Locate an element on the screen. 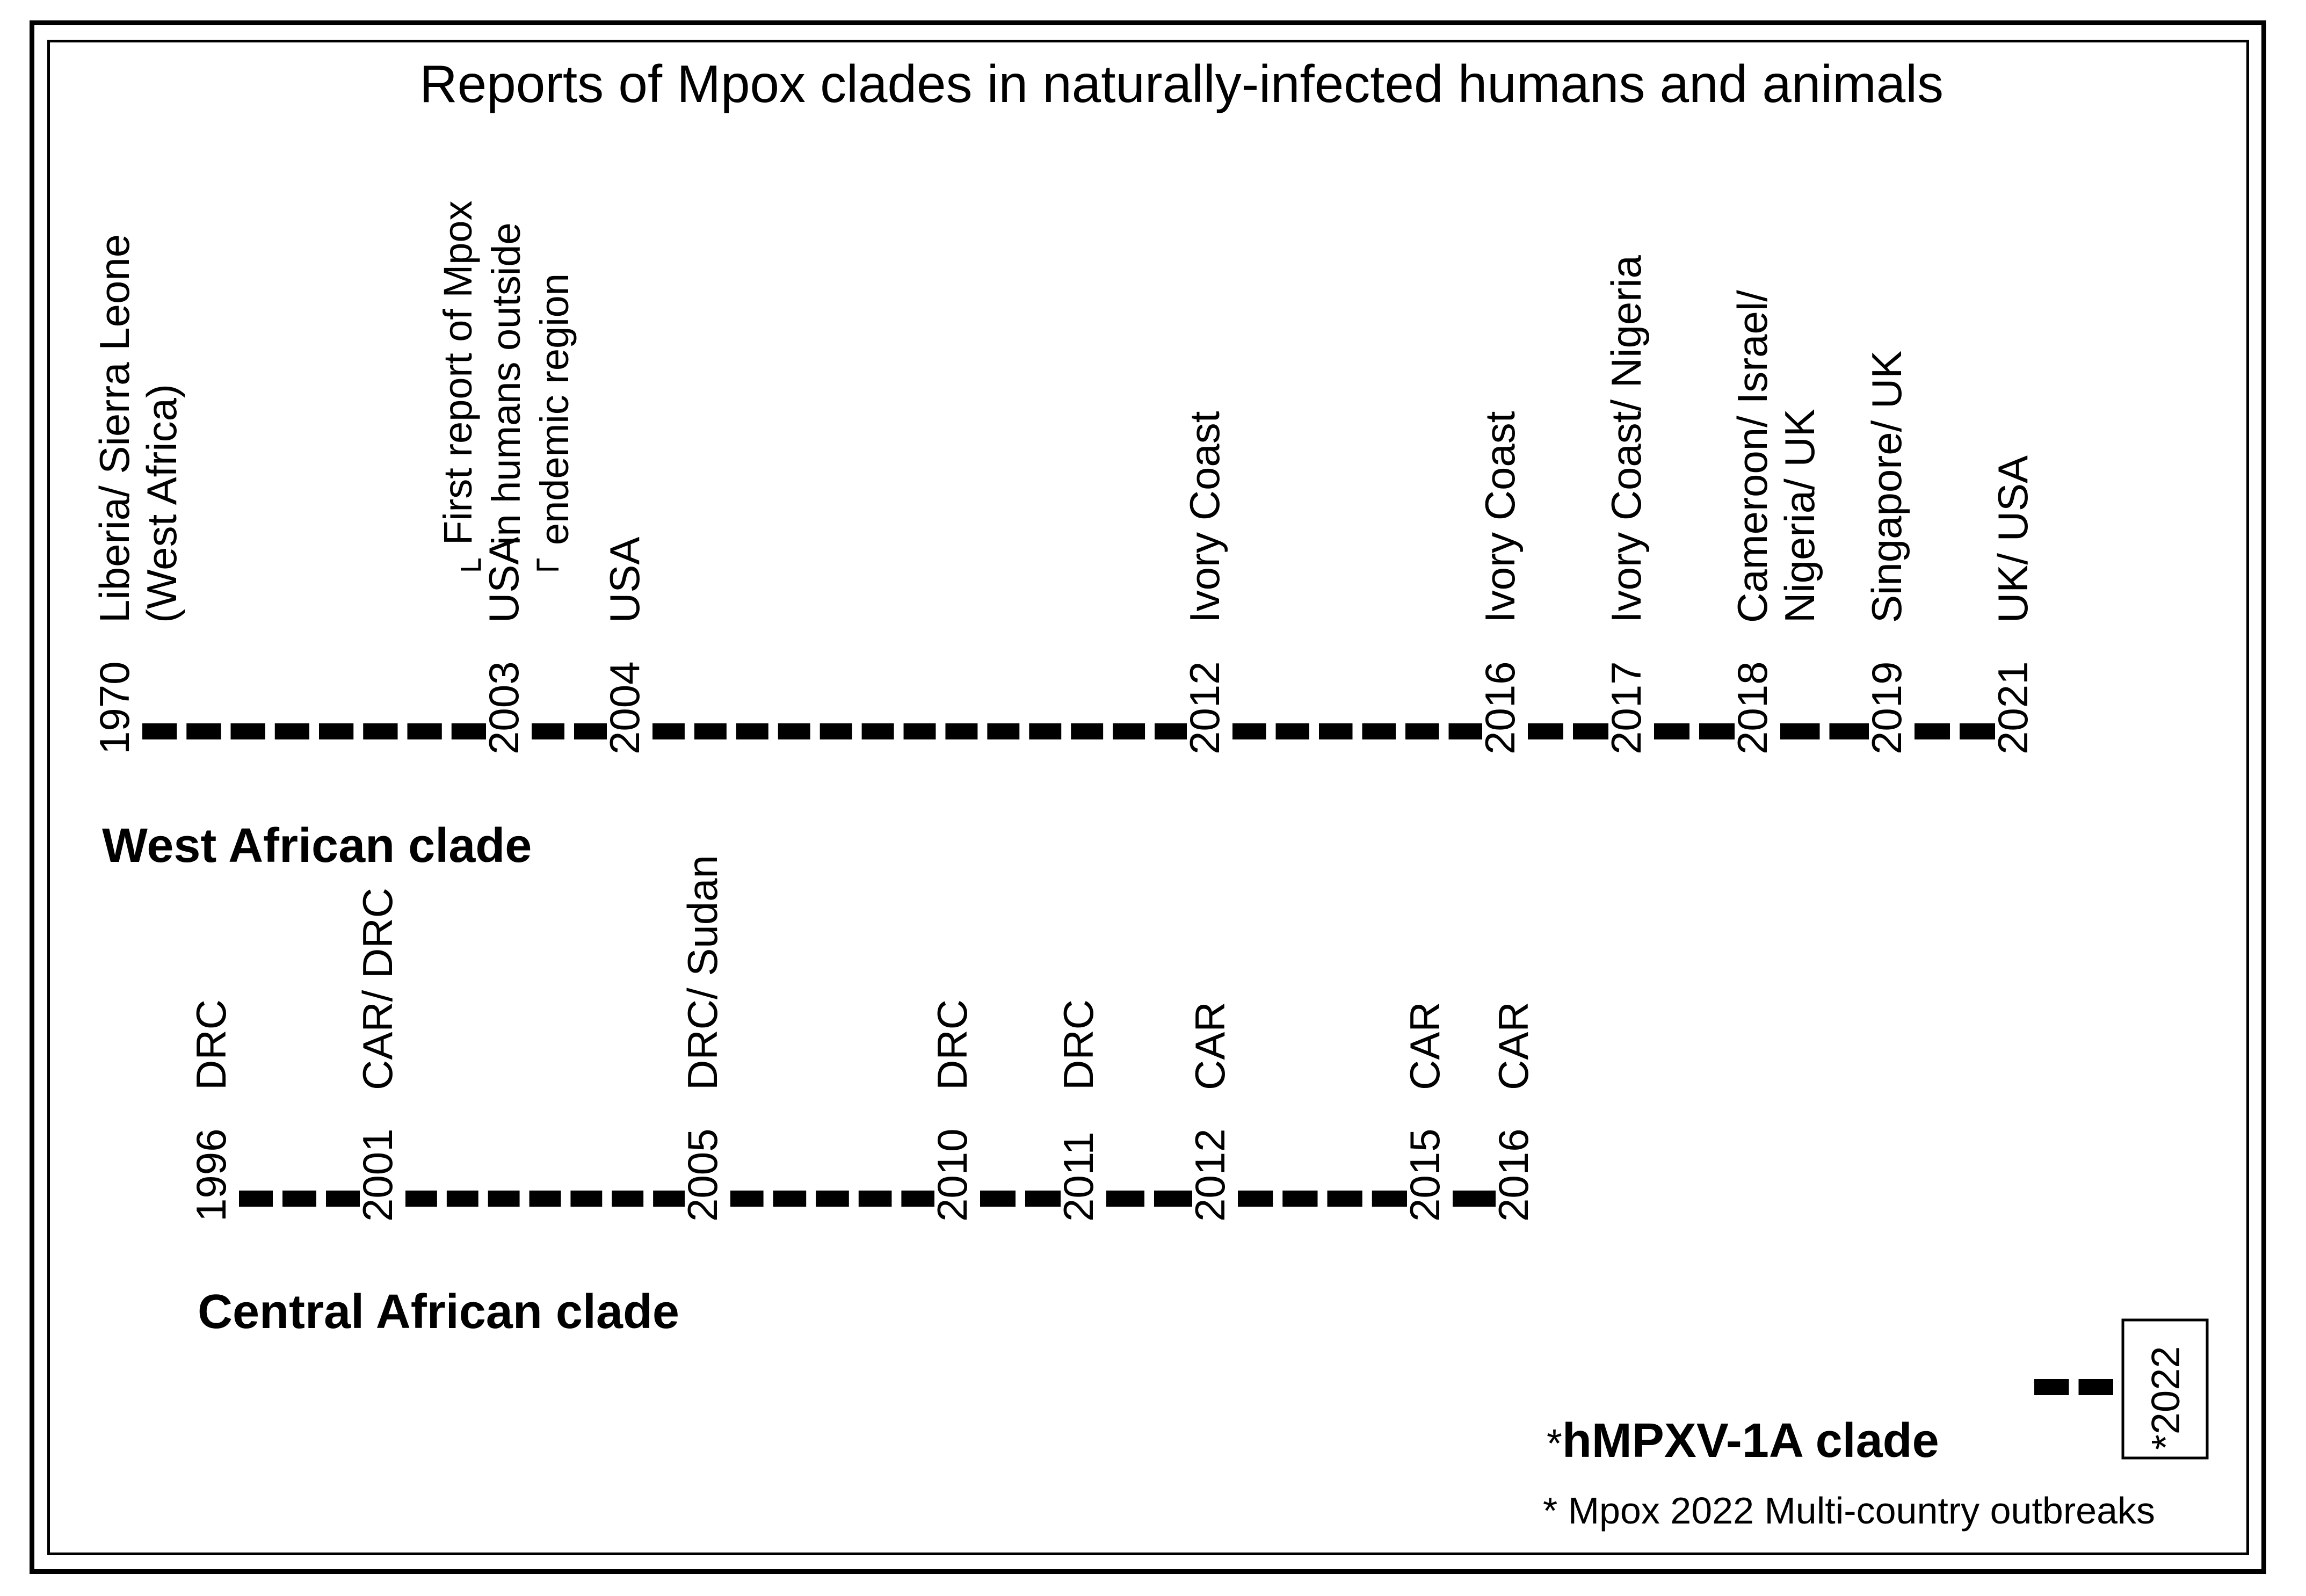  central-segment-1996 is located at coordinates (300, 1199).